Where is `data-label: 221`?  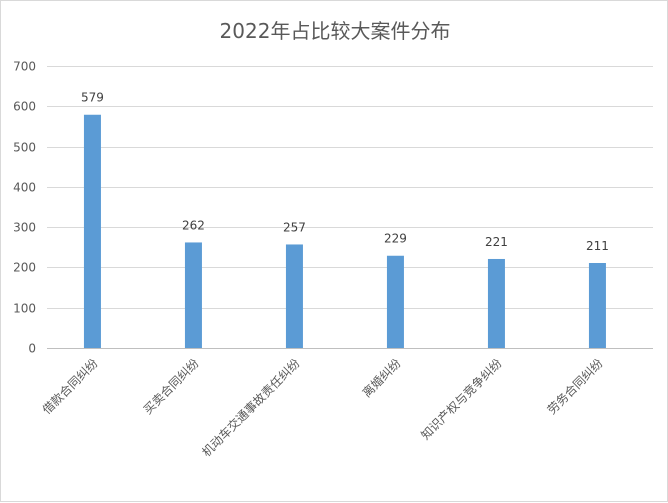
data-label: 221 is located at coordinates (496, 242).